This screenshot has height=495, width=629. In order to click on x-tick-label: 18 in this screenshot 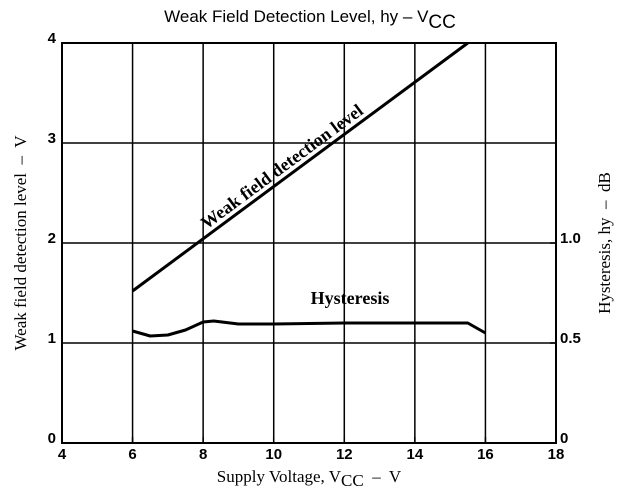, I will do `click(556, 454)`.